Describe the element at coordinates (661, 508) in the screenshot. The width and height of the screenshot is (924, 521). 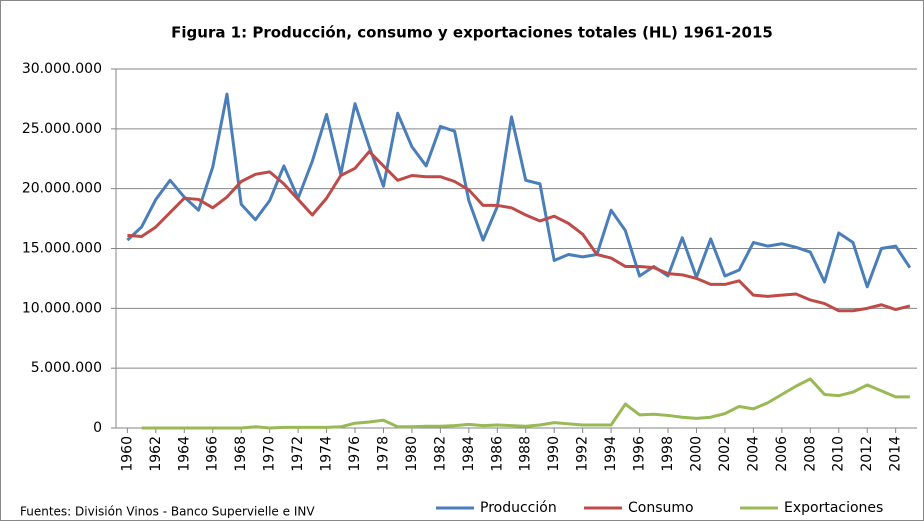
I see `legend-label: Consumo` at that location.